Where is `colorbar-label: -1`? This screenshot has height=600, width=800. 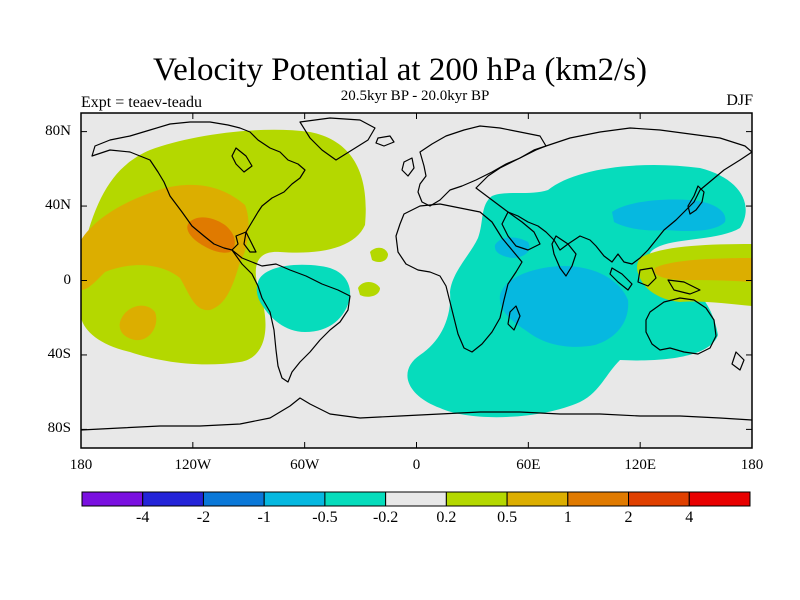
colorbar-label: -1 is located at coordinates (264, 517).